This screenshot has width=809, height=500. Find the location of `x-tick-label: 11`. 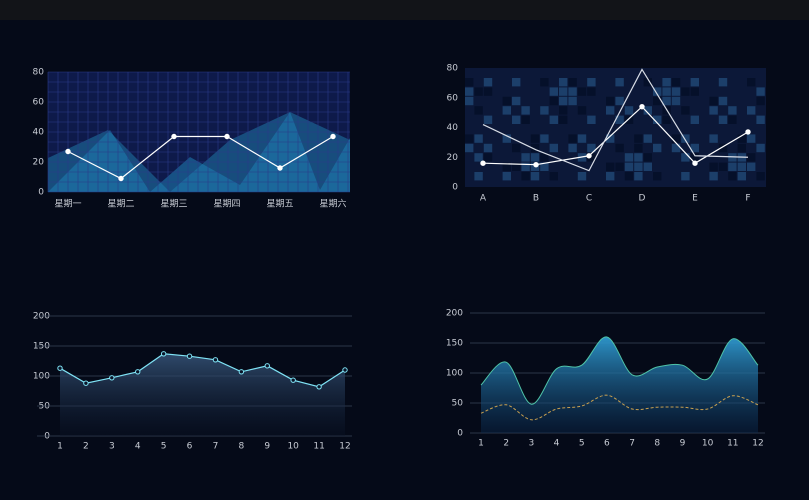

x-tick-label: 11 is located at coordinates (318, 447).